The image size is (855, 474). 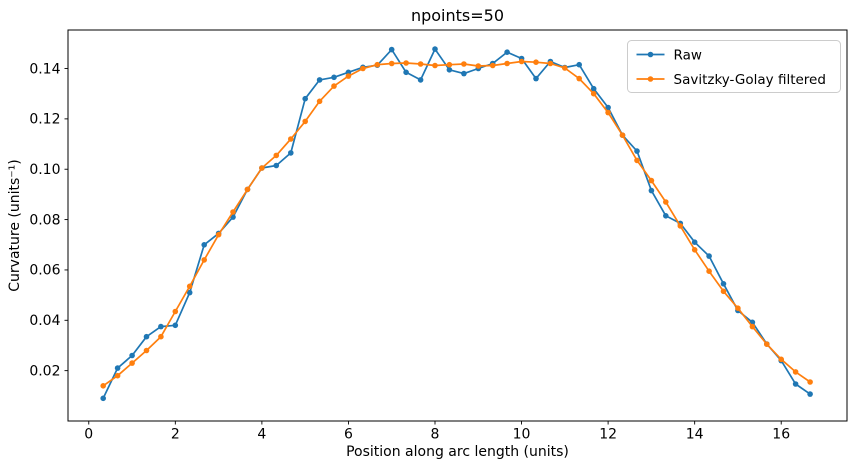 What do you see at coordinates (608, 435) in the screenshot?
I see `x-tick-label: 12` at bounding box center [608, 435].